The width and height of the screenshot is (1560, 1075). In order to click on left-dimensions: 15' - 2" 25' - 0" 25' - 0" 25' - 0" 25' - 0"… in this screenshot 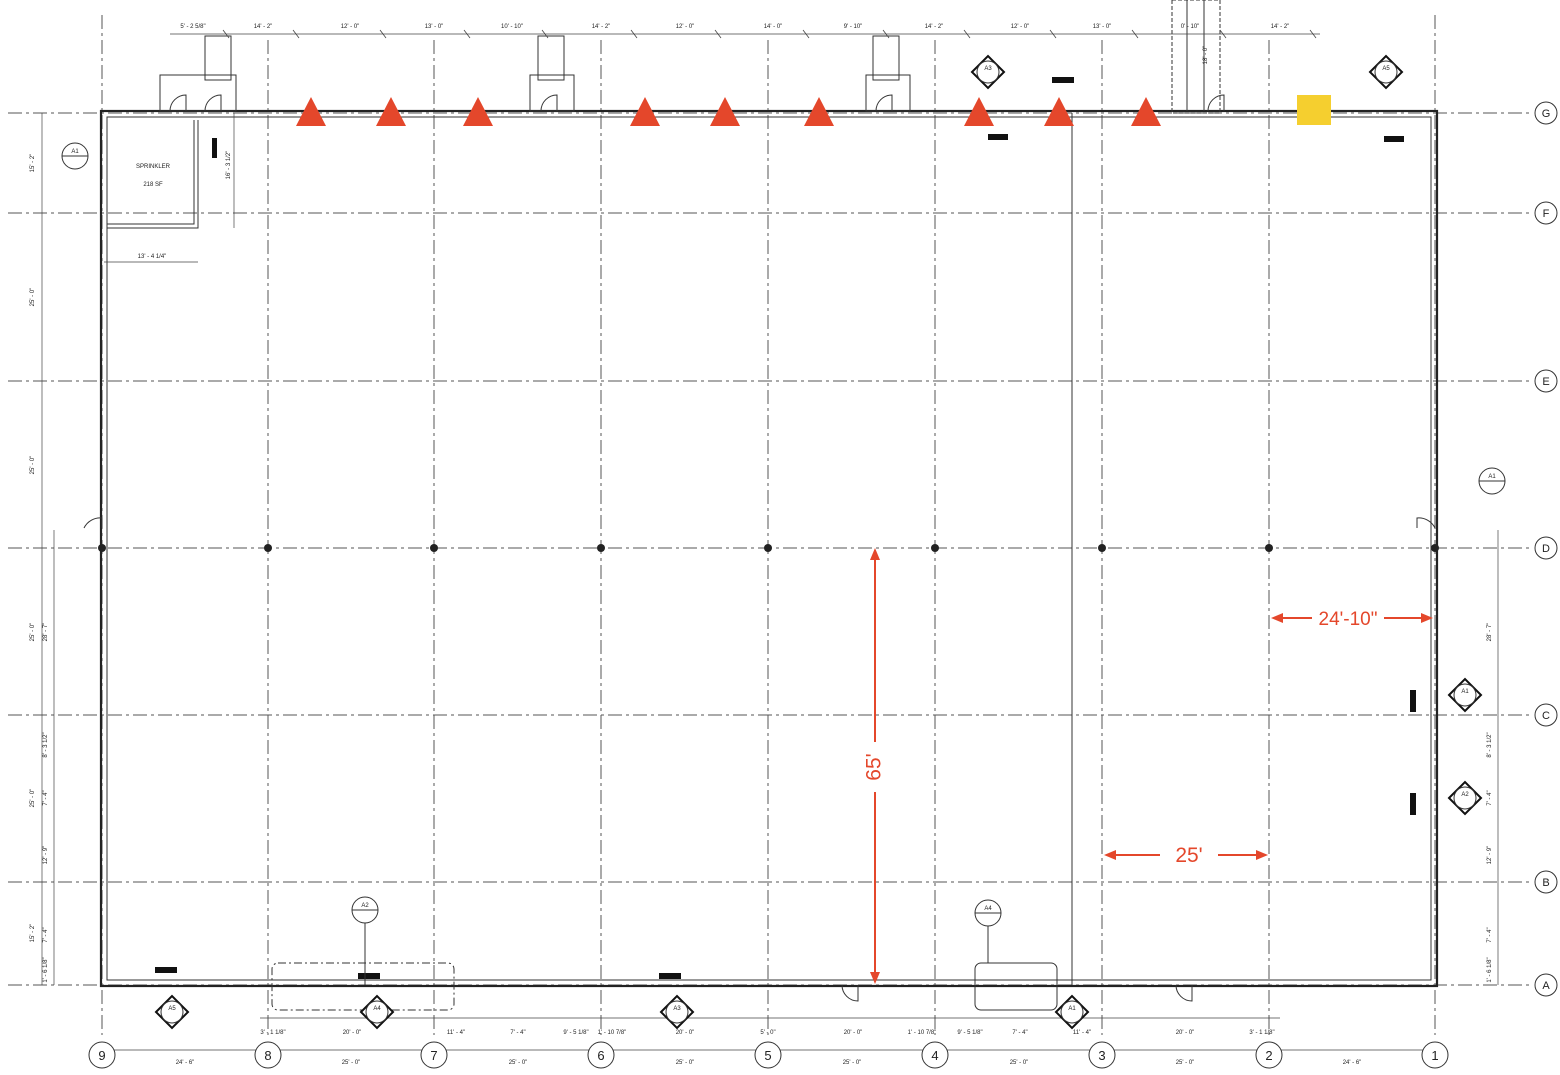, I will do `click(39, 568)`.